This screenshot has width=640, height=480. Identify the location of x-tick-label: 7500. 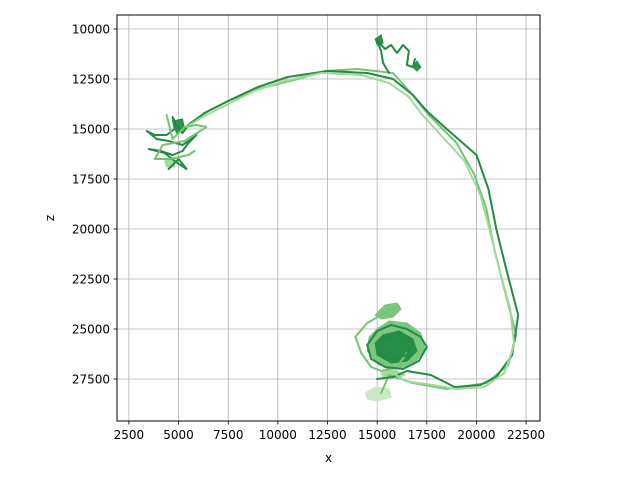
(228, 435).